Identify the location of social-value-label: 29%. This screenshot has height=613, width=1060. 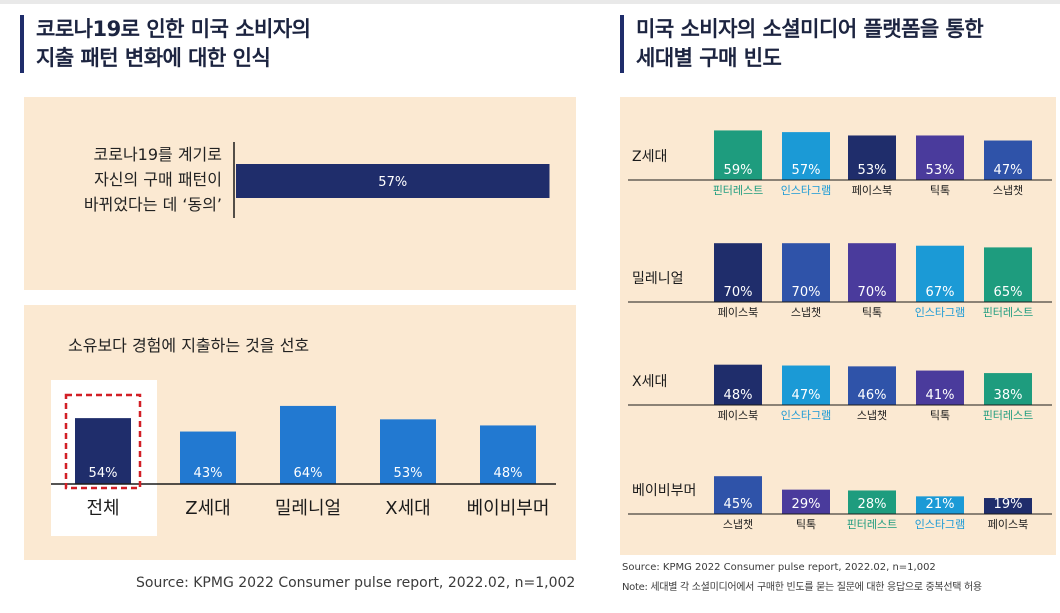
(806, 504).